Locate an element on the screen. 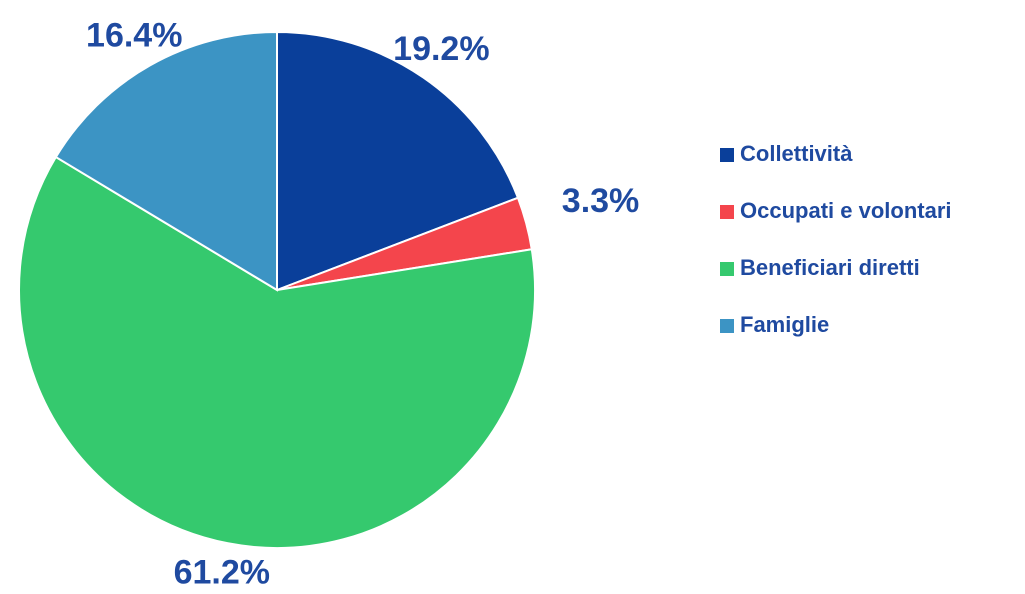 This screenshot has width=1025, height=594. legend-label: Occupati e volontari is located at coordinates (846, 210).